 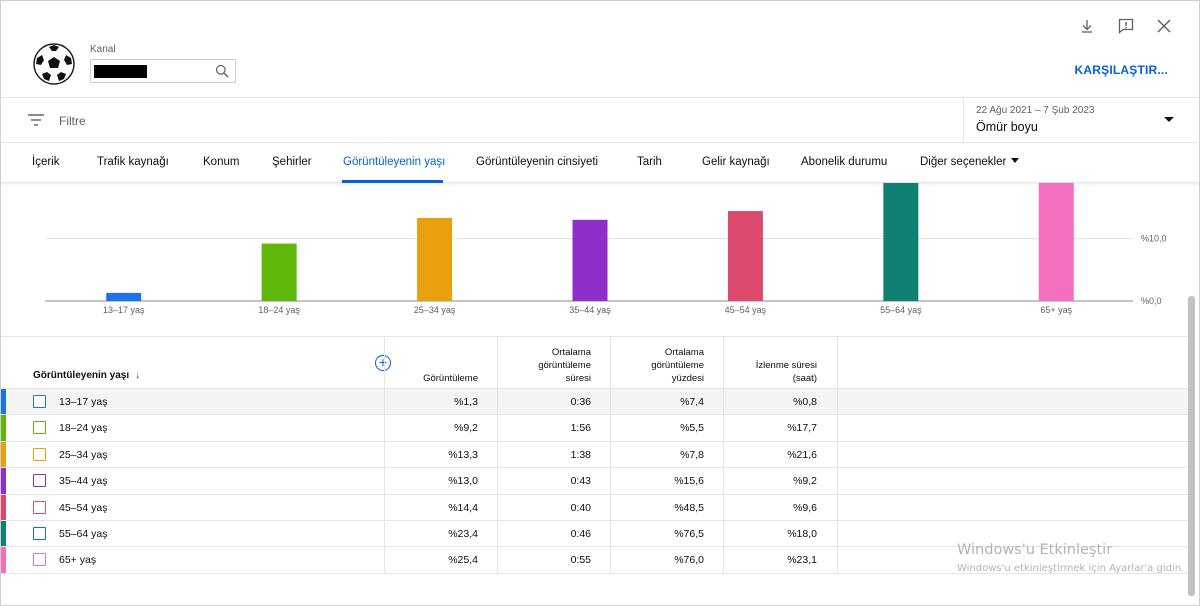 What do you see at coordinates (36, 120) in the screenshot?
I see `filter-icon` at bounding box center [36, 120].